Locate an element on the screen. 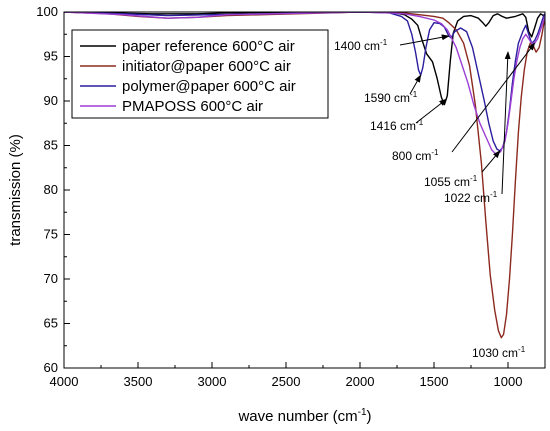 This screenshot has width=550, height=431. y-tick-label: 85 is located at coordinates (51, 145).